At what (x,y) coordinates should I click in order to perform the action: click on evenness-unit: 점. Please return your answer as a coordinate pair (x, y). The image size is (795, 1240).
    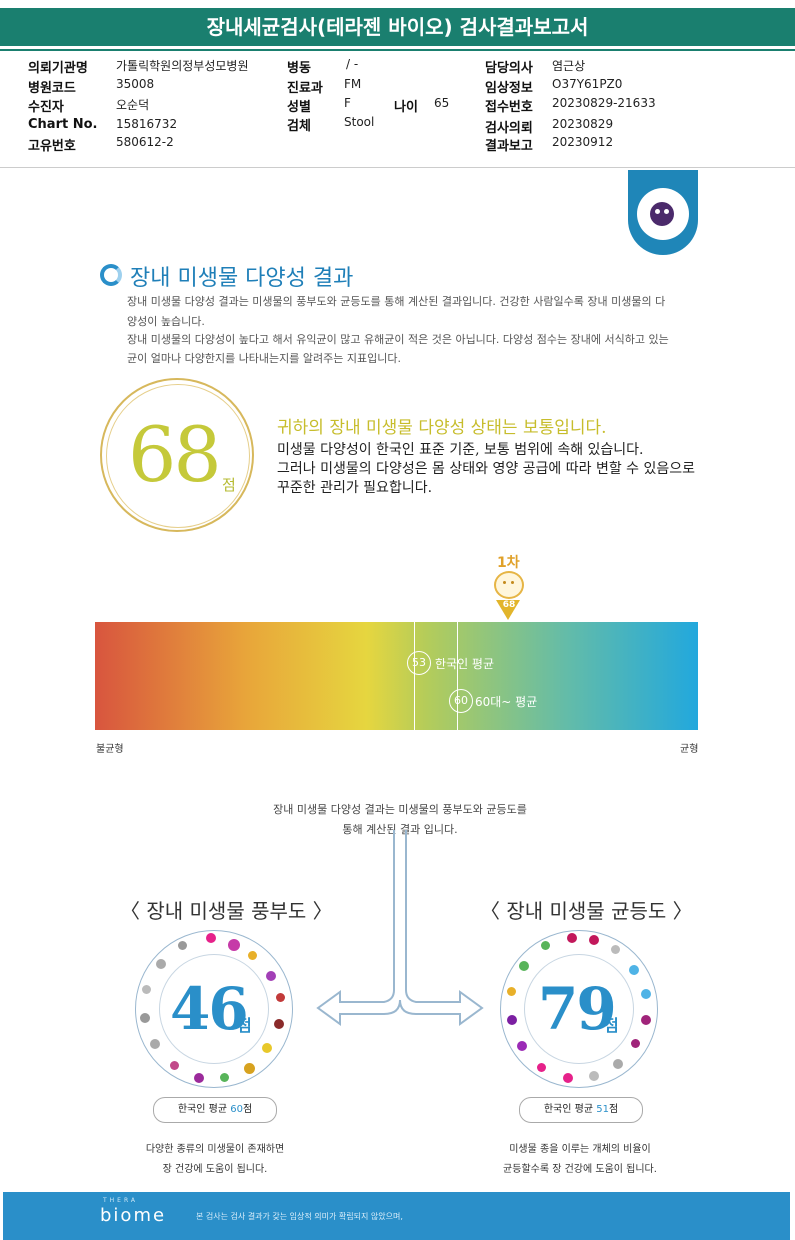
    Looking at the image, I should click on (611, 1025).